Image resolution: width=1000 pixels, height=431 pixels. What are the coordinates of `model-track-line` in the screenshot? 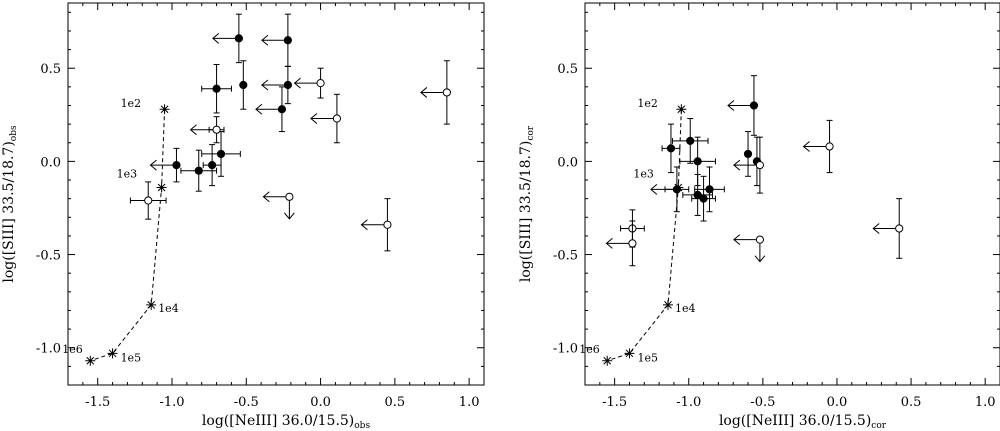 It's located at (128, 235).